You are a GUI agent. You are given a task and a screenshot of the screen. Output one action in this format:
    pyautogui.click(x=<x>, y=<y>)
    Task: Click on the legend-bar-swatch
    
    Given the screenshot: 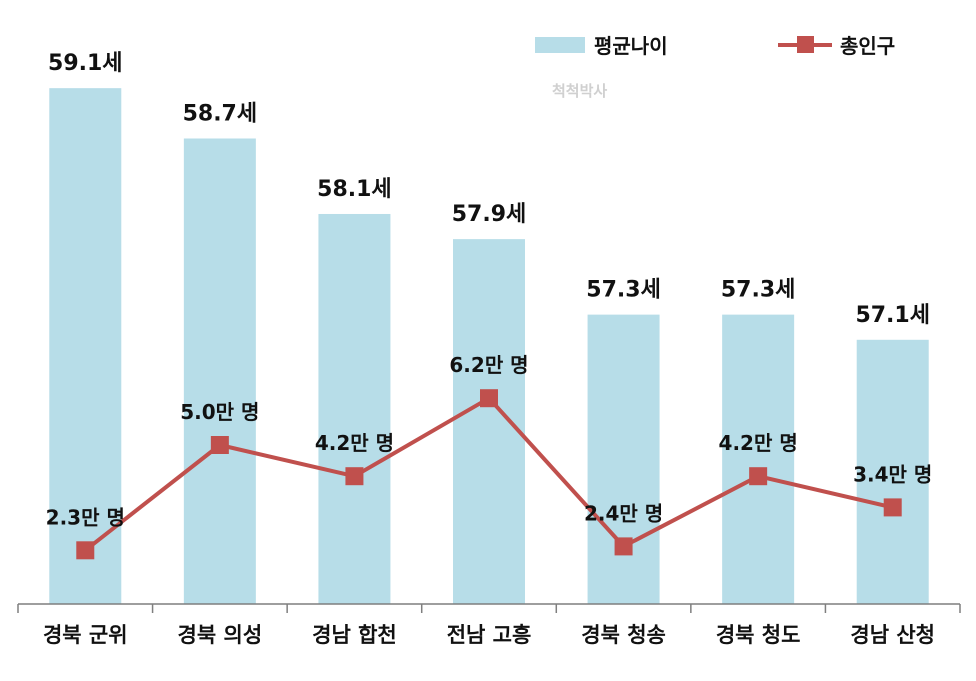 What is the action you would take?
    pyautogui.click(x=560, y=45)
    